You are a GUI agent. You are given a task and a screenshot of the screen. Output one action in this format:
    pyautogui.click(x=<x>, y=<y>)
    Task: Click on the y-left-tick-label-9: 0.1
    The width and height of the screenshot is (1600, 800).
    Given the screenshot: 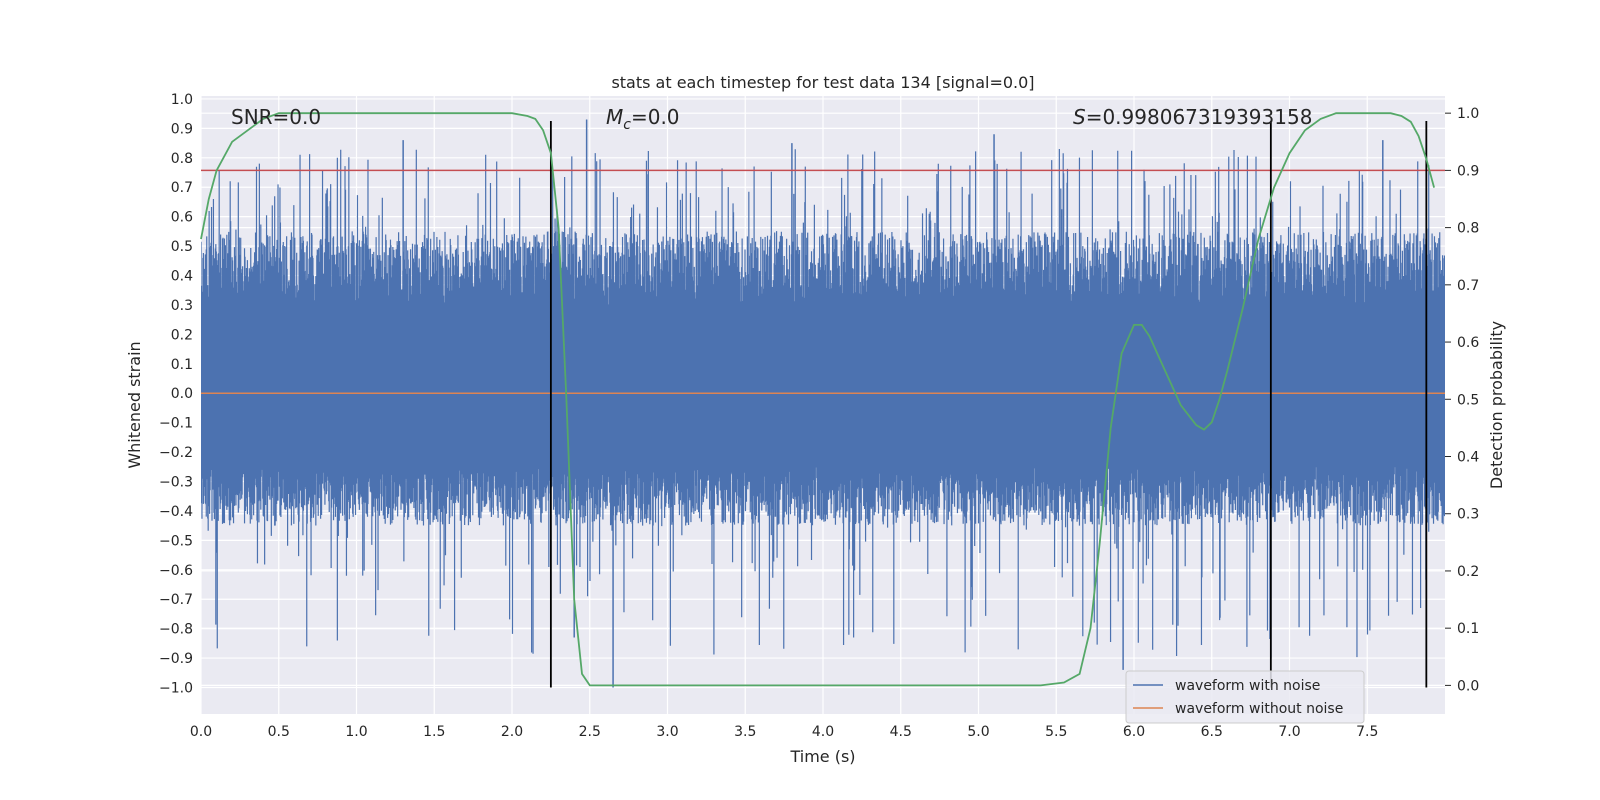 What is the action you would take?
    pyautogui.click(x=182, y=365)
    